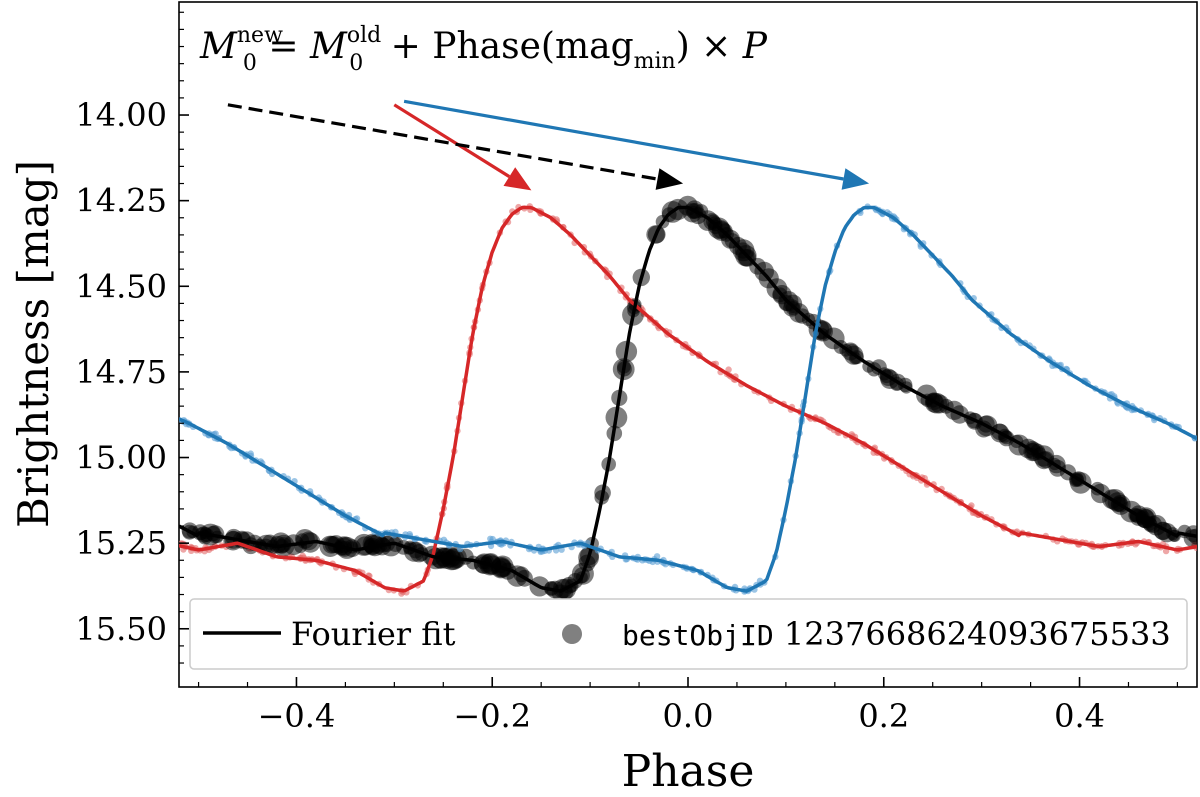 This screenshot has width=1200, height=797. What do you see at coordinates (688, 771) in the screenshot?
I see `x-axis-label: Phase` at bounding box center [688, 771].